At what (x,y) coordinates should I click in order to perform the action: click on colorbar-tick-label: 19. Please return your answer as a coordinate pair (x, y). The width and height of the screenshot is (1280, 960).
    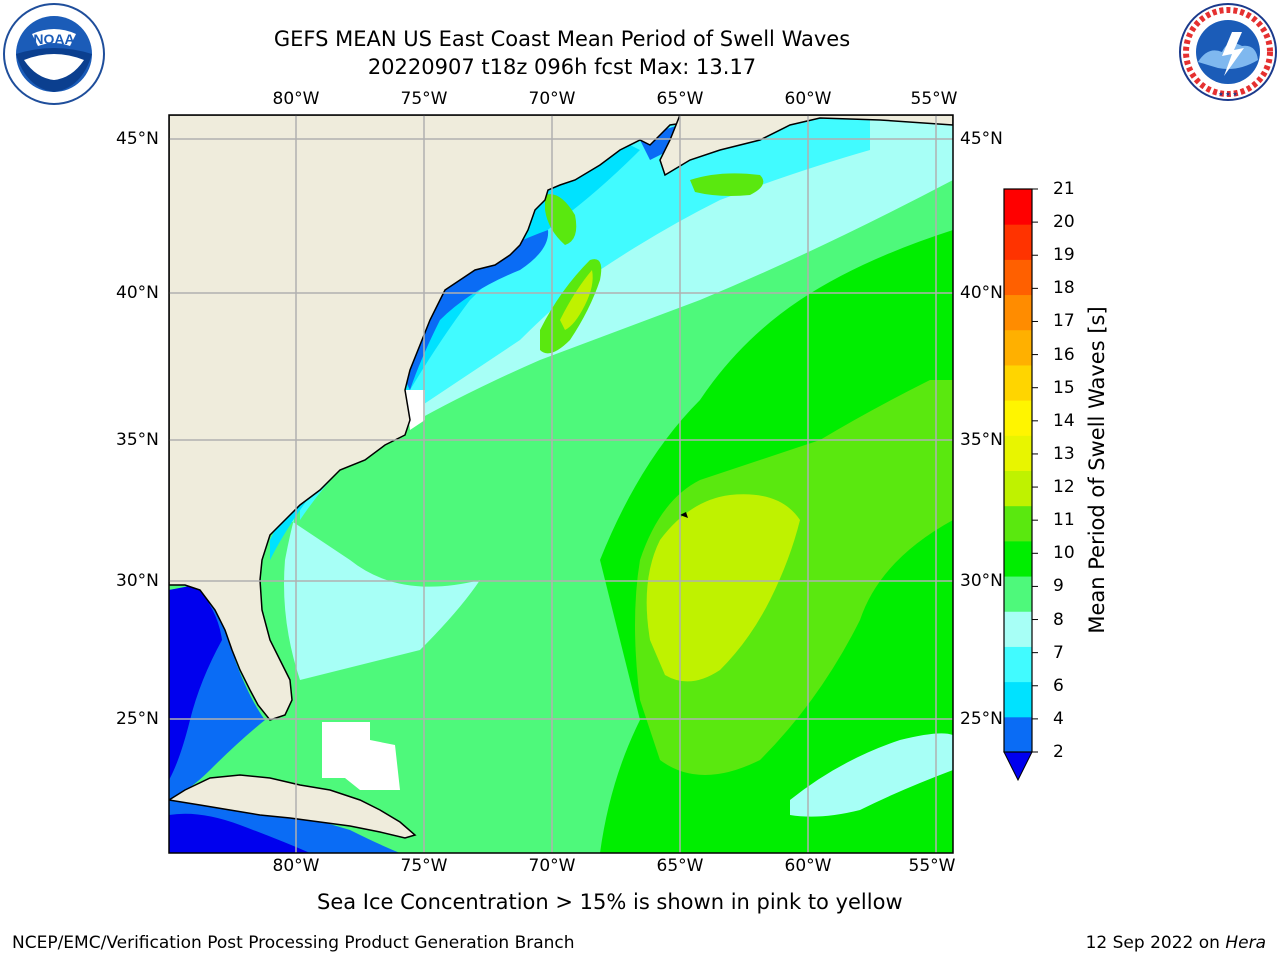
    Looking at the image, I should click on (1064, 255).